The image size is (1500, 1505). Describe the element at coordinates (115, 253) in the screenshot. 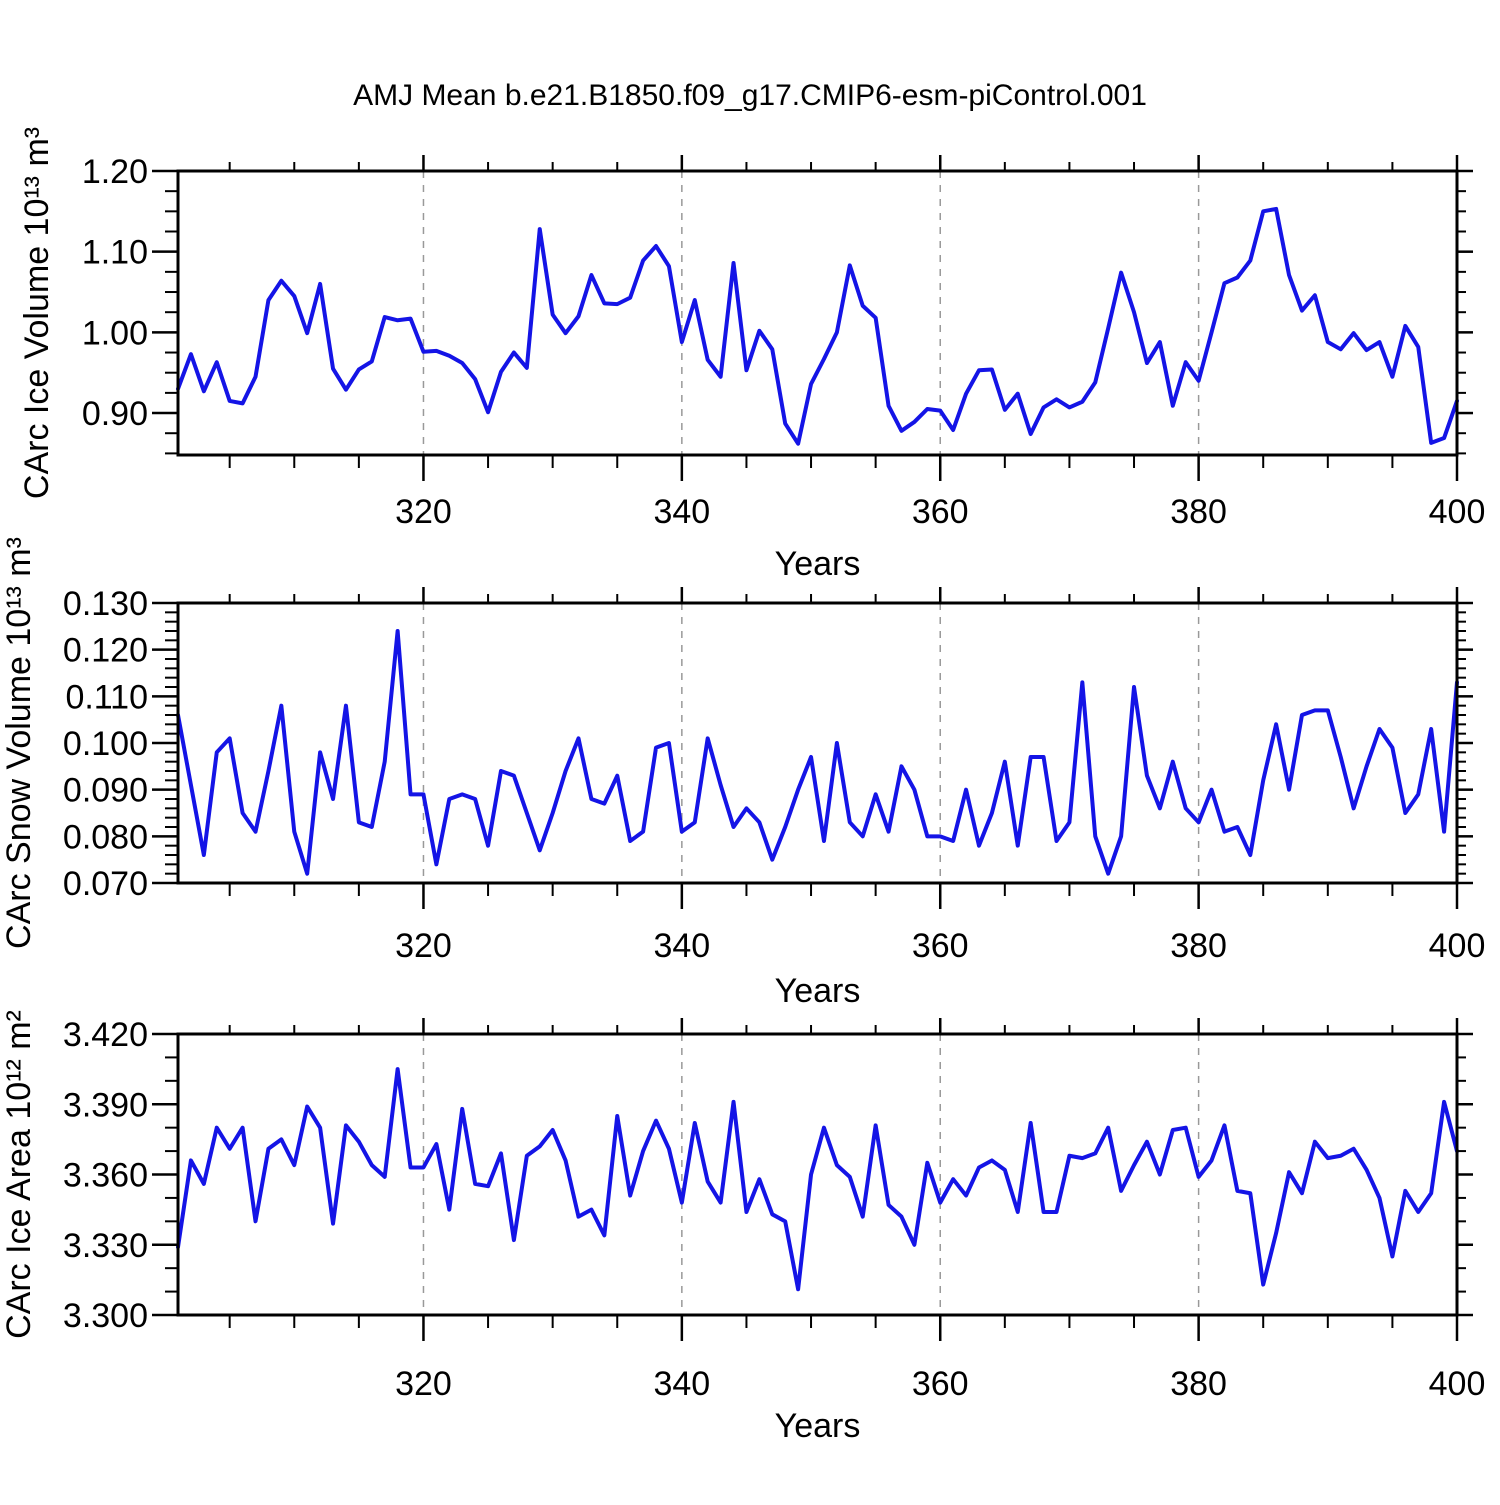

I see `y-tick-label: 1.10` at that location.